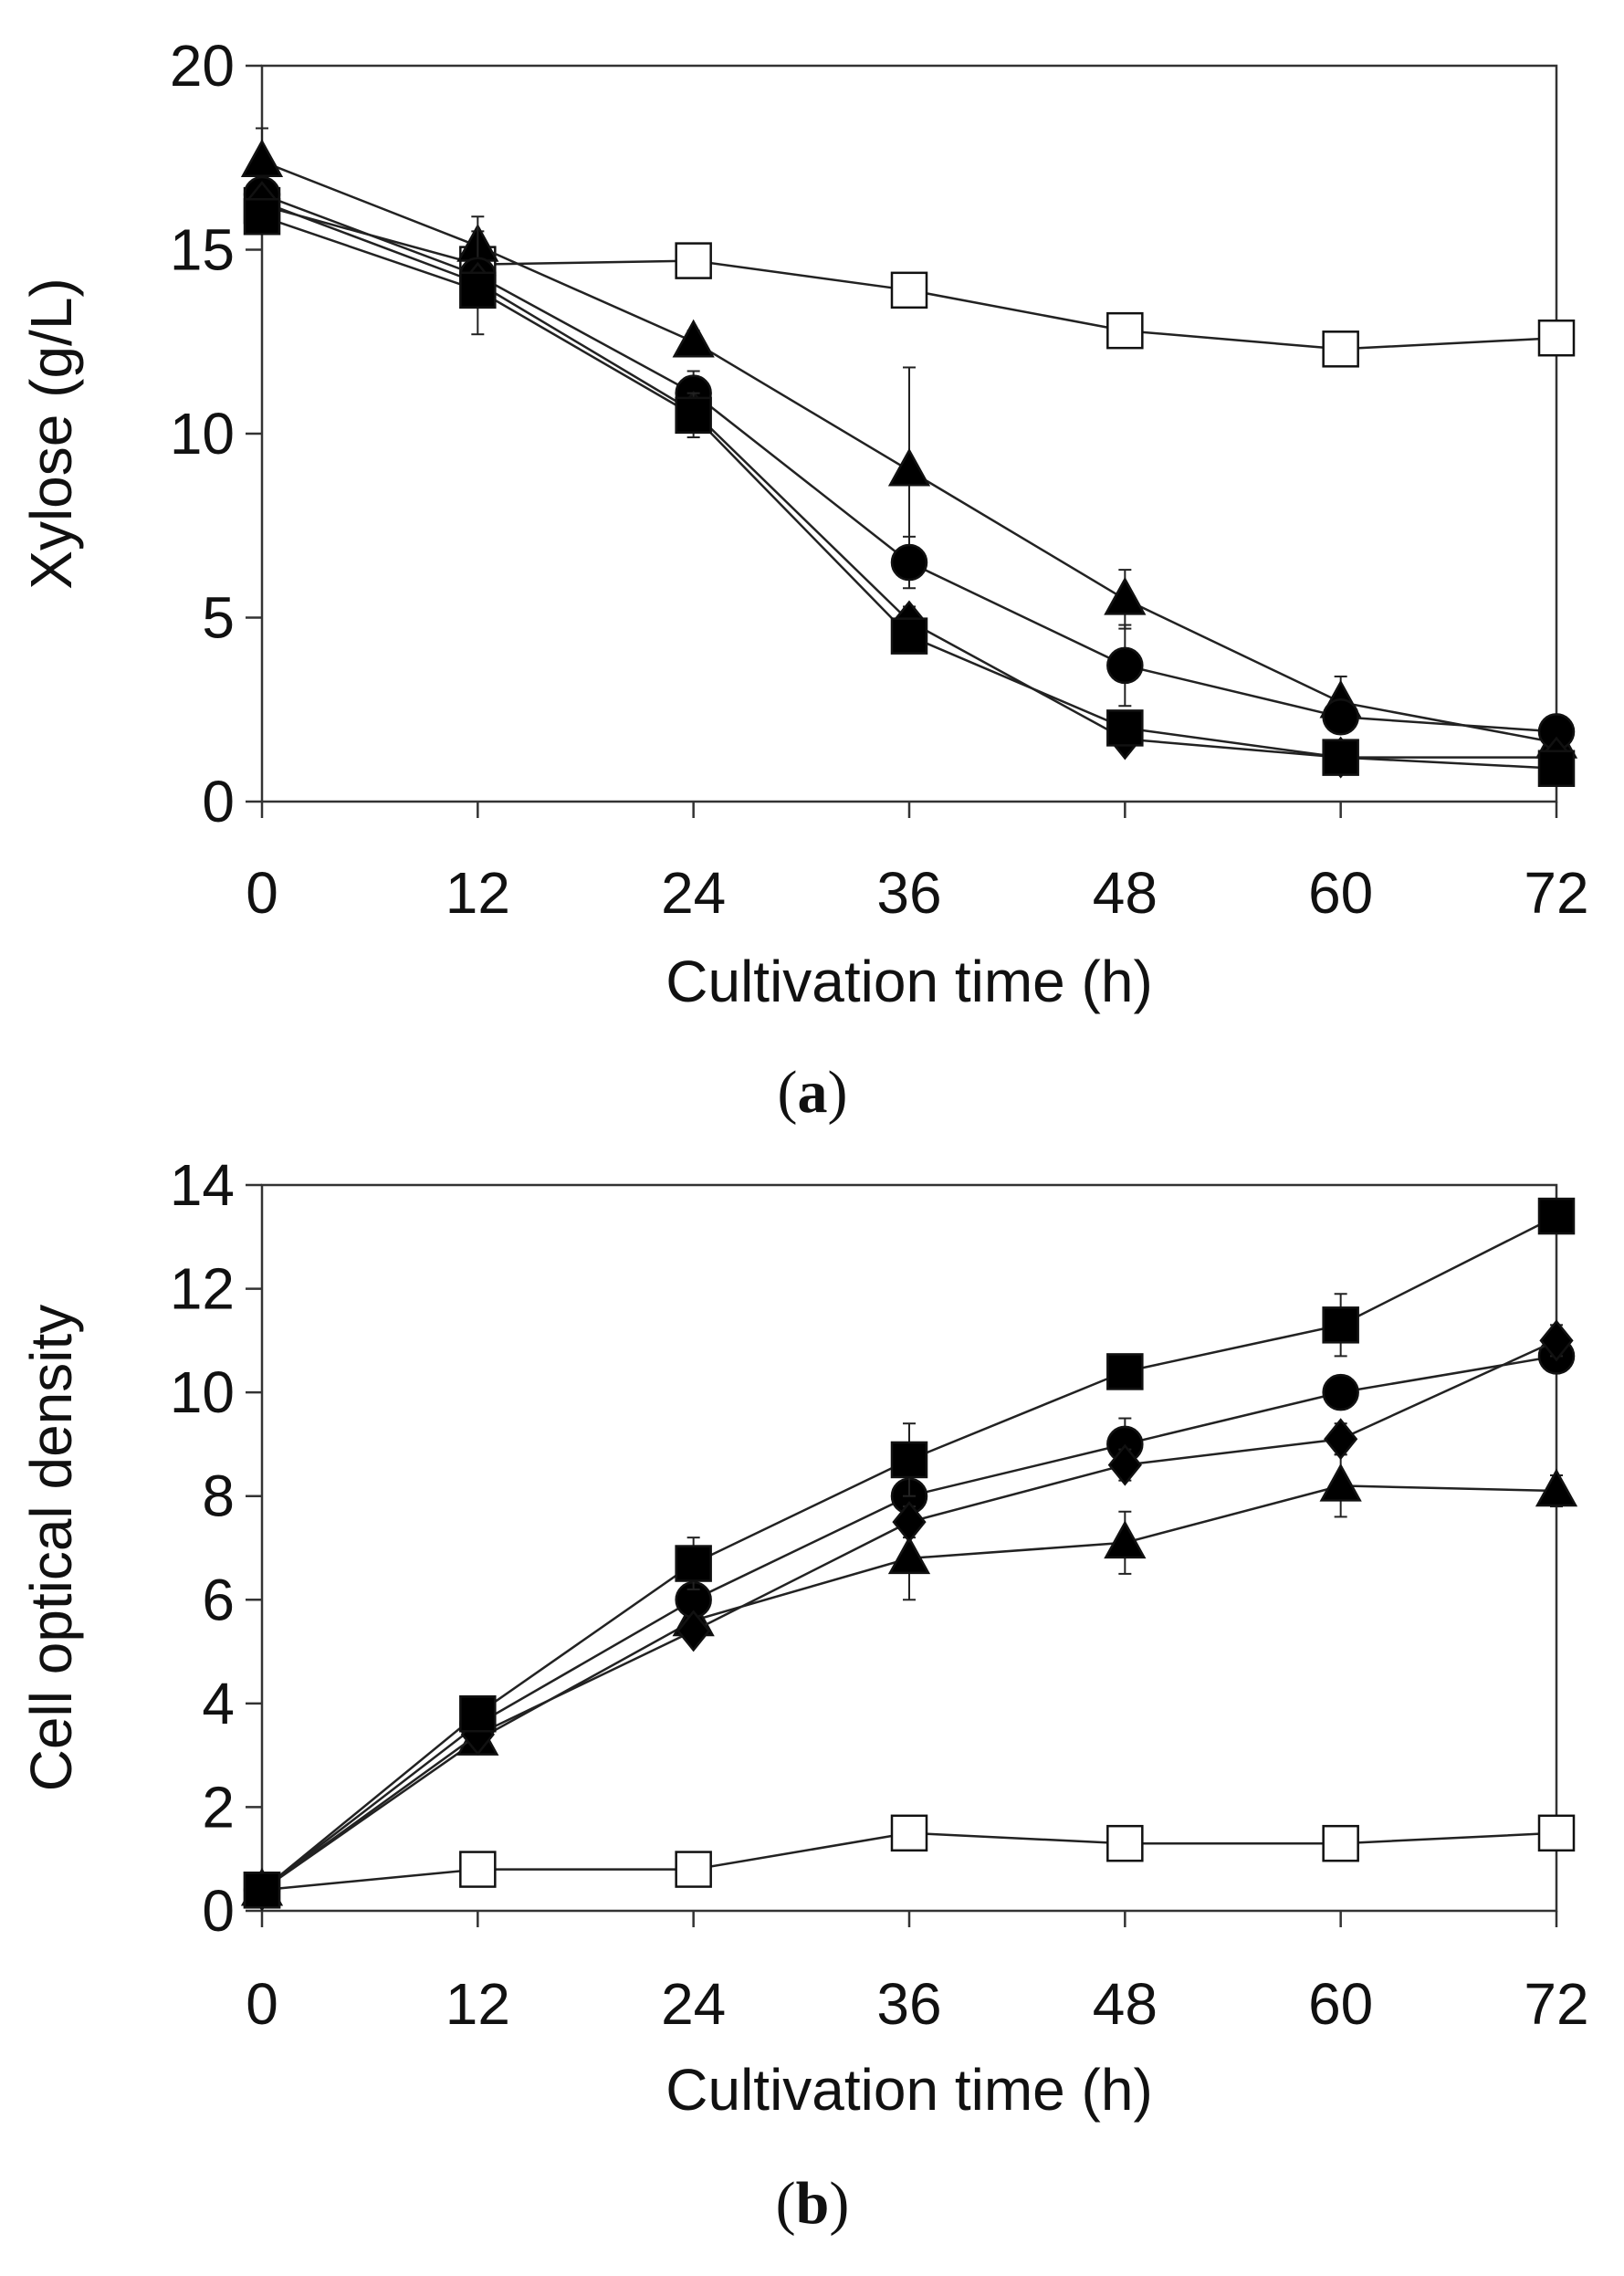 This screenshot has height=2276, width=1624. I want to click on chart-b-y-axis-label: Cell optical density, so click(51, 1548).